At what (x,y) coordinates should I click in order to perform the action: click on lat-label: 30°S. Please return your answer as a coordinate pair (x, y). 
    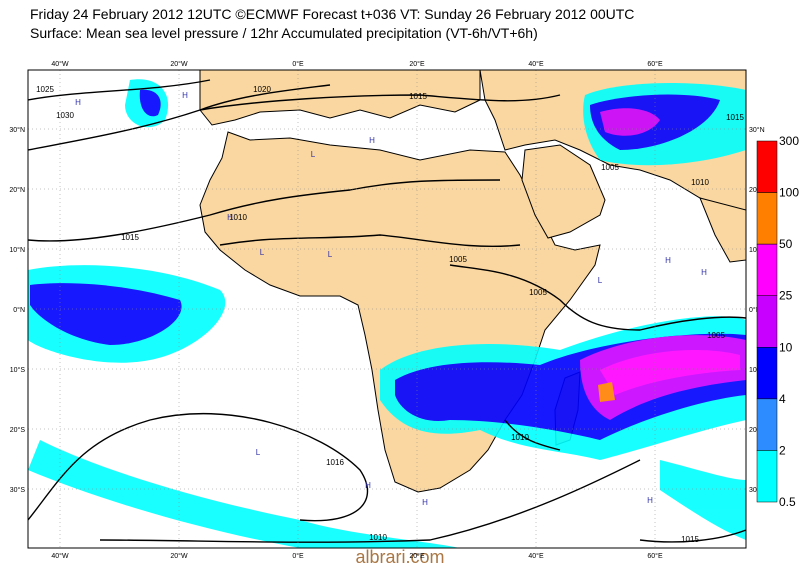
    Looking at the image, I should click on (18, 490).